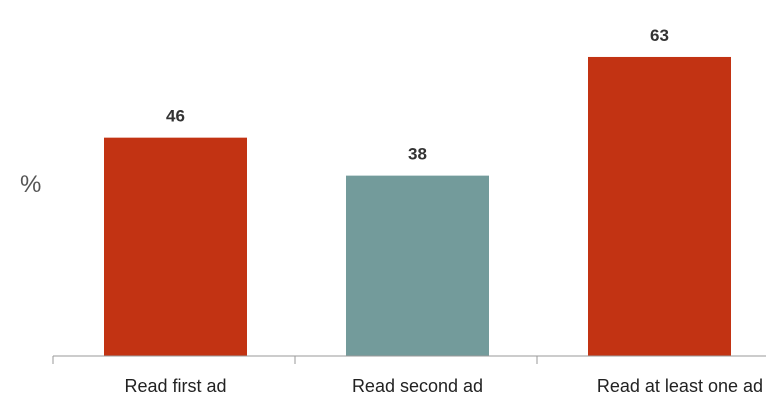 The height and width of the screenshot is (397, 766). What do you see at coordinates (417, 386) in the screenshot?
I see `category-label-1: Read second ad` at bounding box center [417, 386].